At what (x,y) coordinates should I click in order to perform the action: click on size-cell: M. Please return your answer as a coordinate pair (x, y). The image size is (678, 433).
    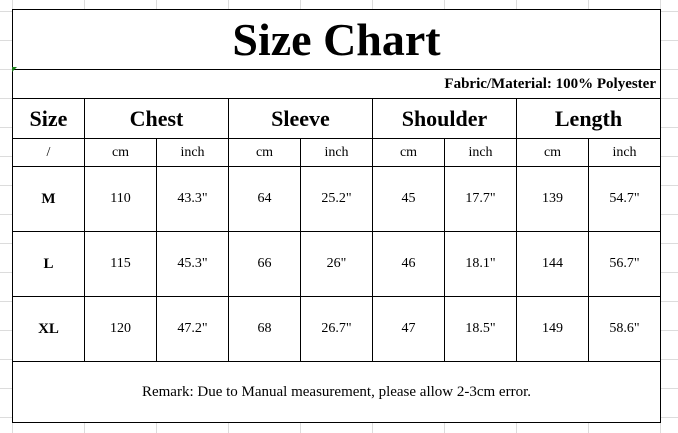
    Looking at the image, I should click on (48, 199).